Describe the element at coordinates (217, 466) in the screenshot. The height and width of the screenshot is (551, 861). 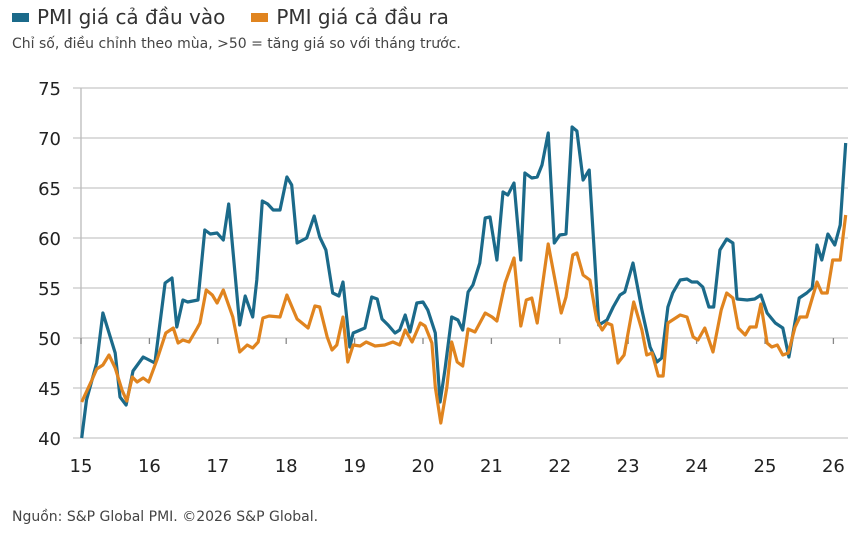
I see `x-tick-label: 17` at that location.